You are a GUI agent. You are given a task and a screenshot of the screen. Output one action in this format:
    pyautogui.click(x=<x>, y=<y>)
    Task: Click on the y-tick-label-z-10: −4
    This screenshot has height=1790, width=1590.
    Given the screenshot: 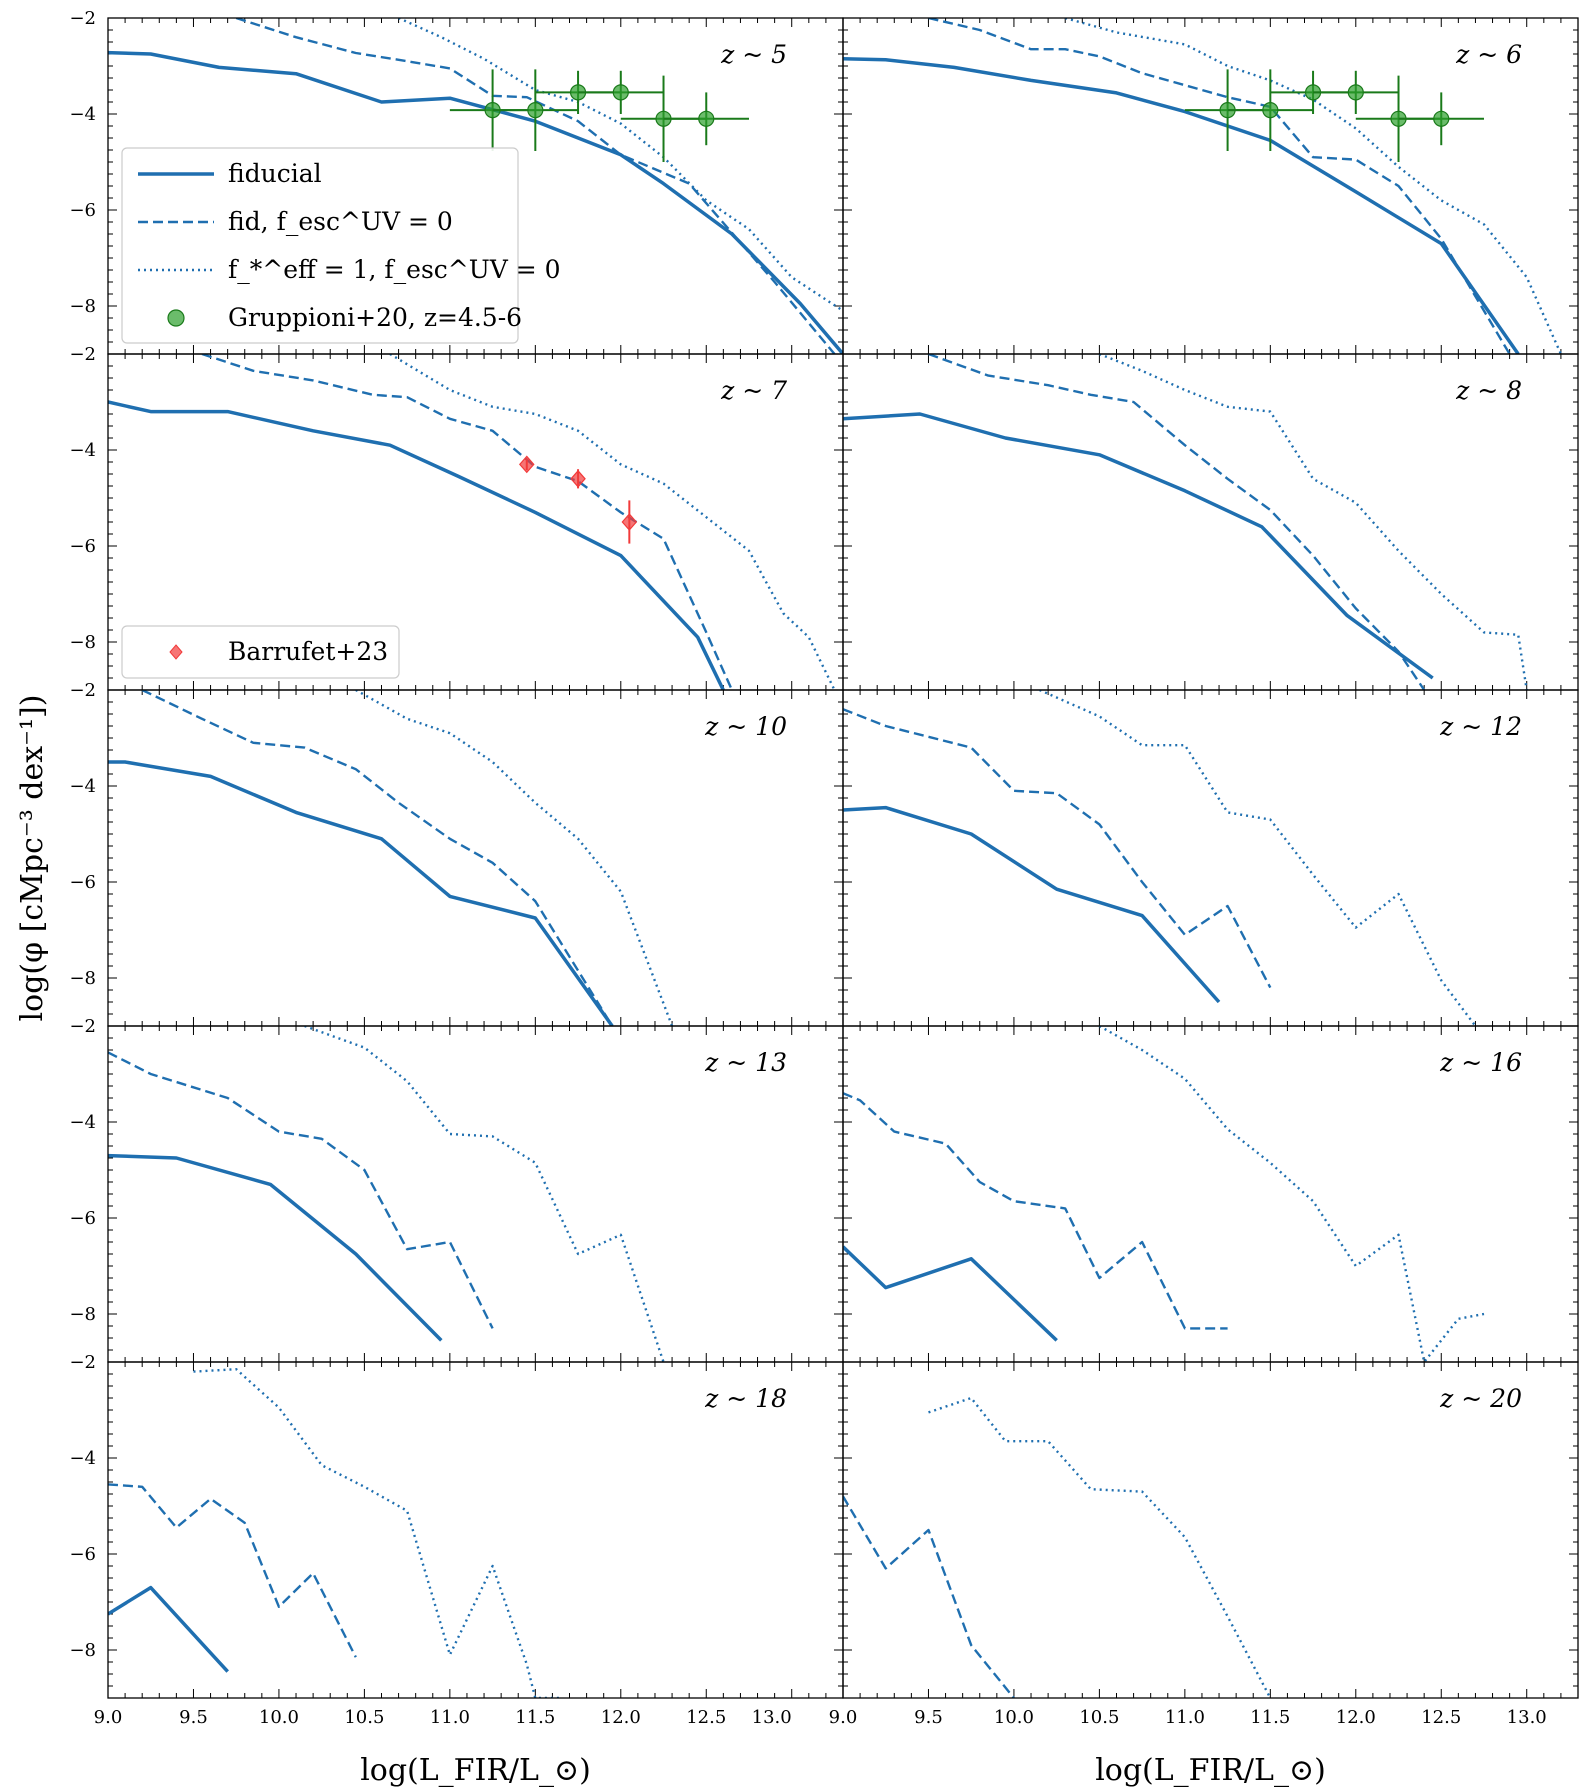 What is the action you would take?
    pyautogui.click(x=82, y=786)
    